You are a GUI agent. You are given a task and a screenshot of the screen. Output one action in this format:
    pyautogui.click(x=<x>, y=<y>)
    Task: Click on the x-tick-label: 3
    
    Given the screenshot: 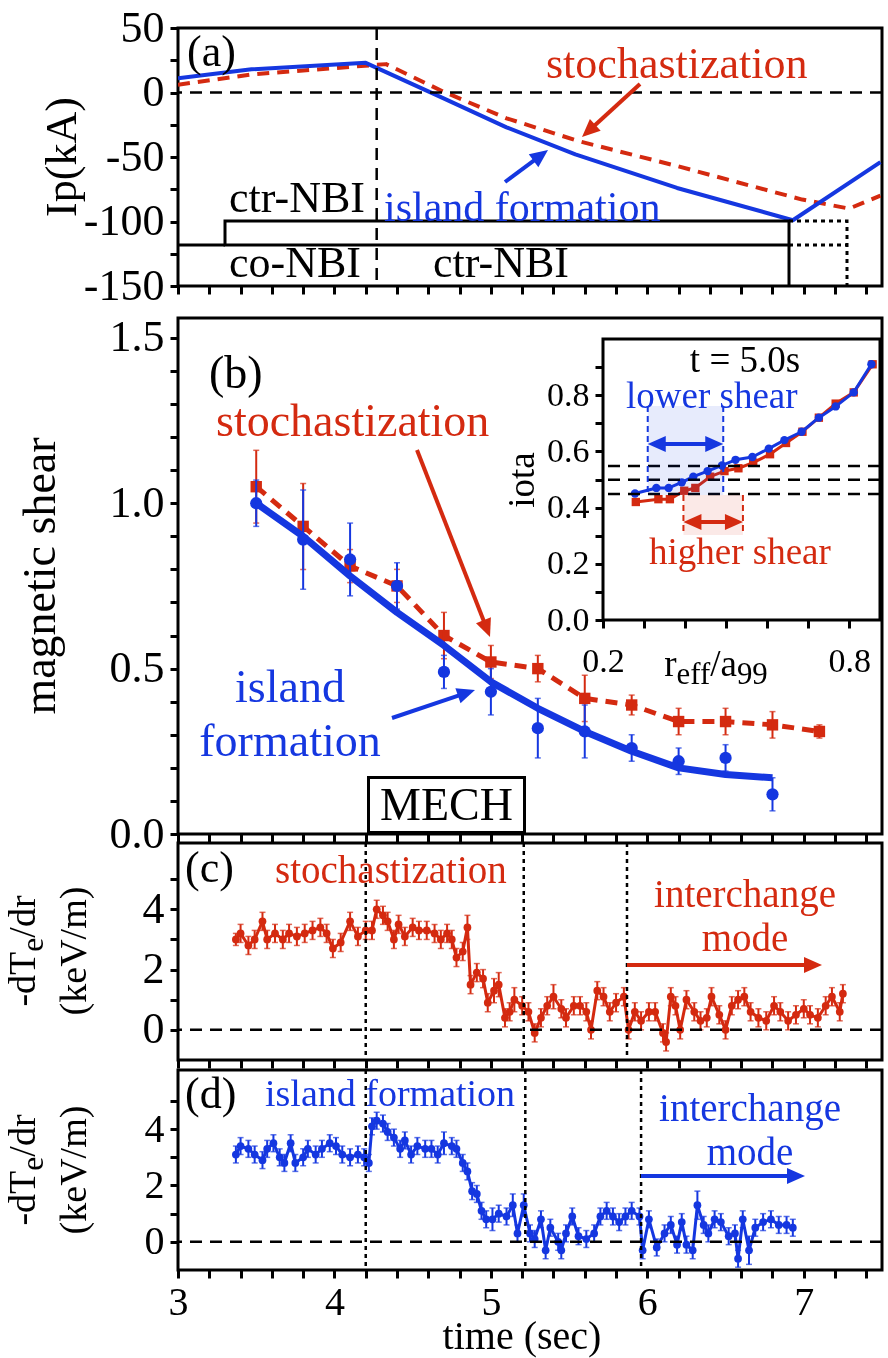 What is the action you would take?
    pyautogui.click(x=178, y=1301)
    